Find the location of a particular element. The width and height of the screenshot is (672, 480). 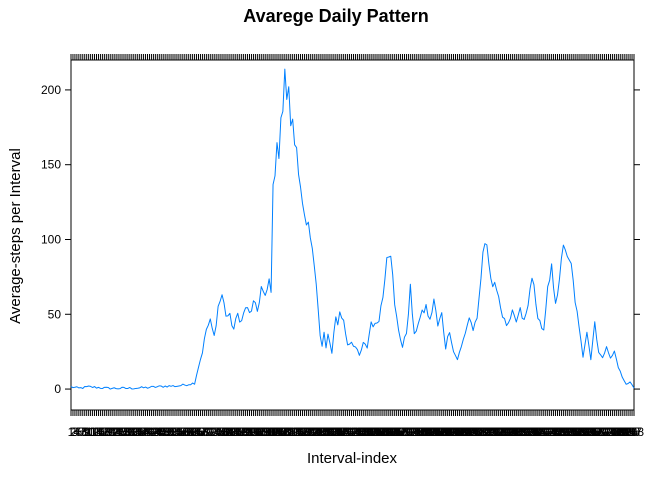

x-tick-label: 3 is located at coordinates (75, 432).